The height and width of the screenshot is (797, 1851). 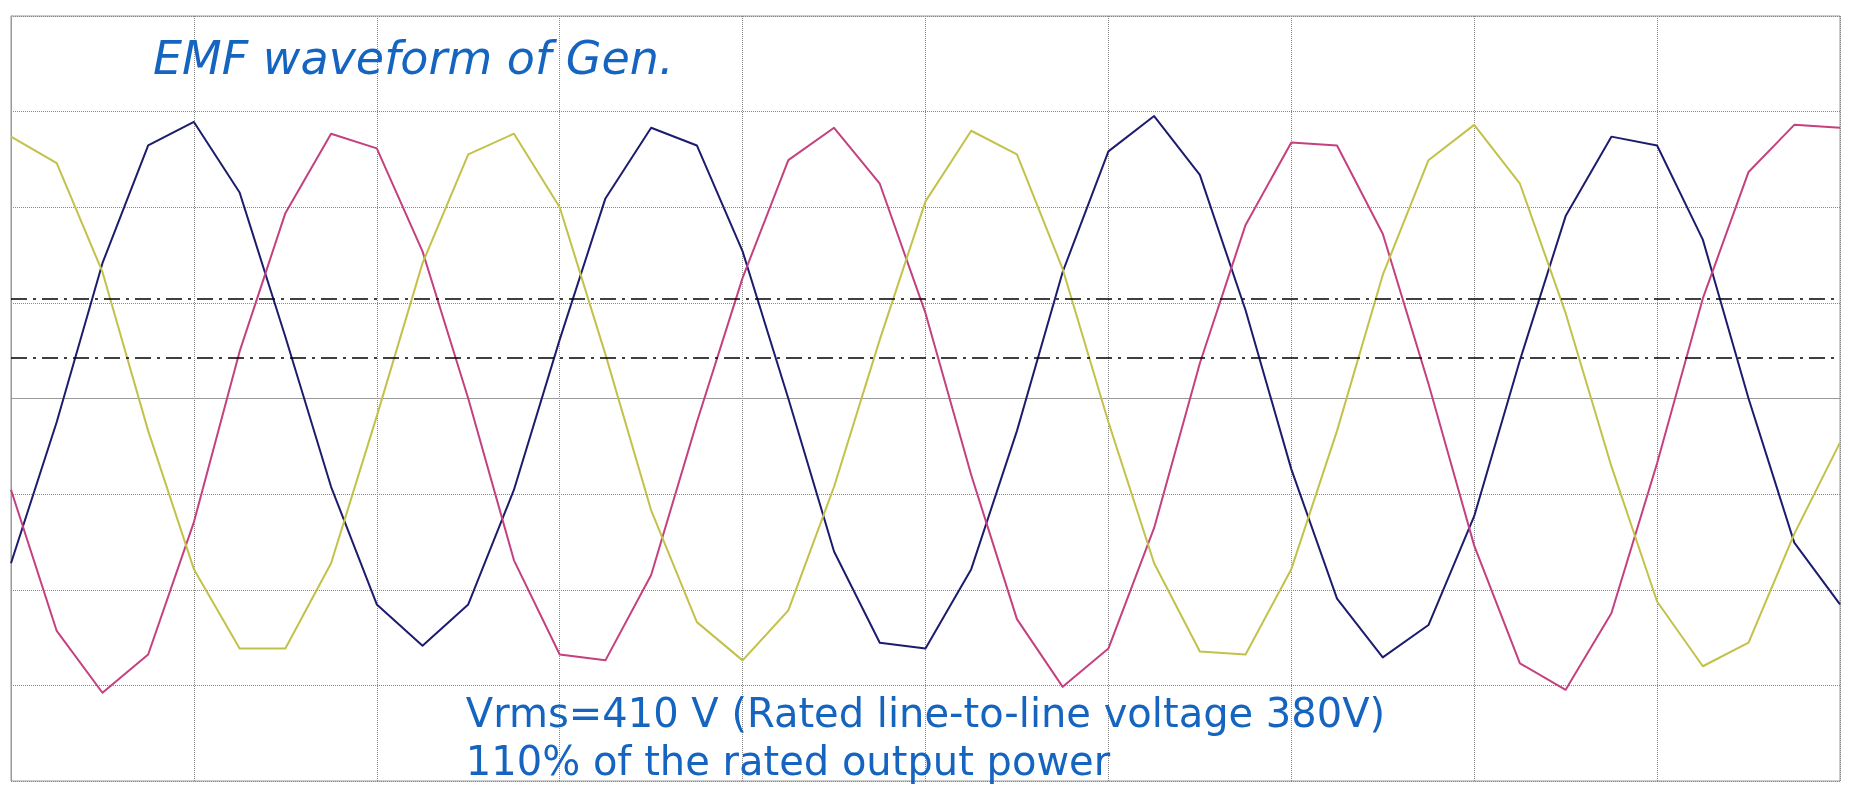 What do you see at coordinates (925, 713) in the screenshot?
I see `annotation: Vrms=410 V (Rated line-to-line voltage 380V)` at bounding box center [925, 713].